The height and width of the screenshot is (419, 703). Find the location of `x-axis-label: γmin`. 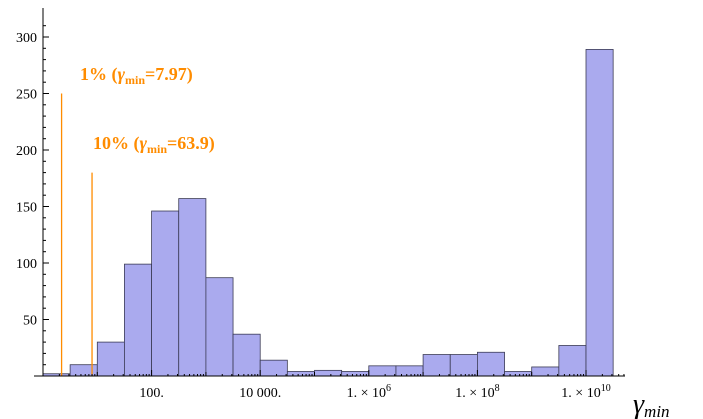

x-axis-label: γmin is located at coordinates (651, 404).